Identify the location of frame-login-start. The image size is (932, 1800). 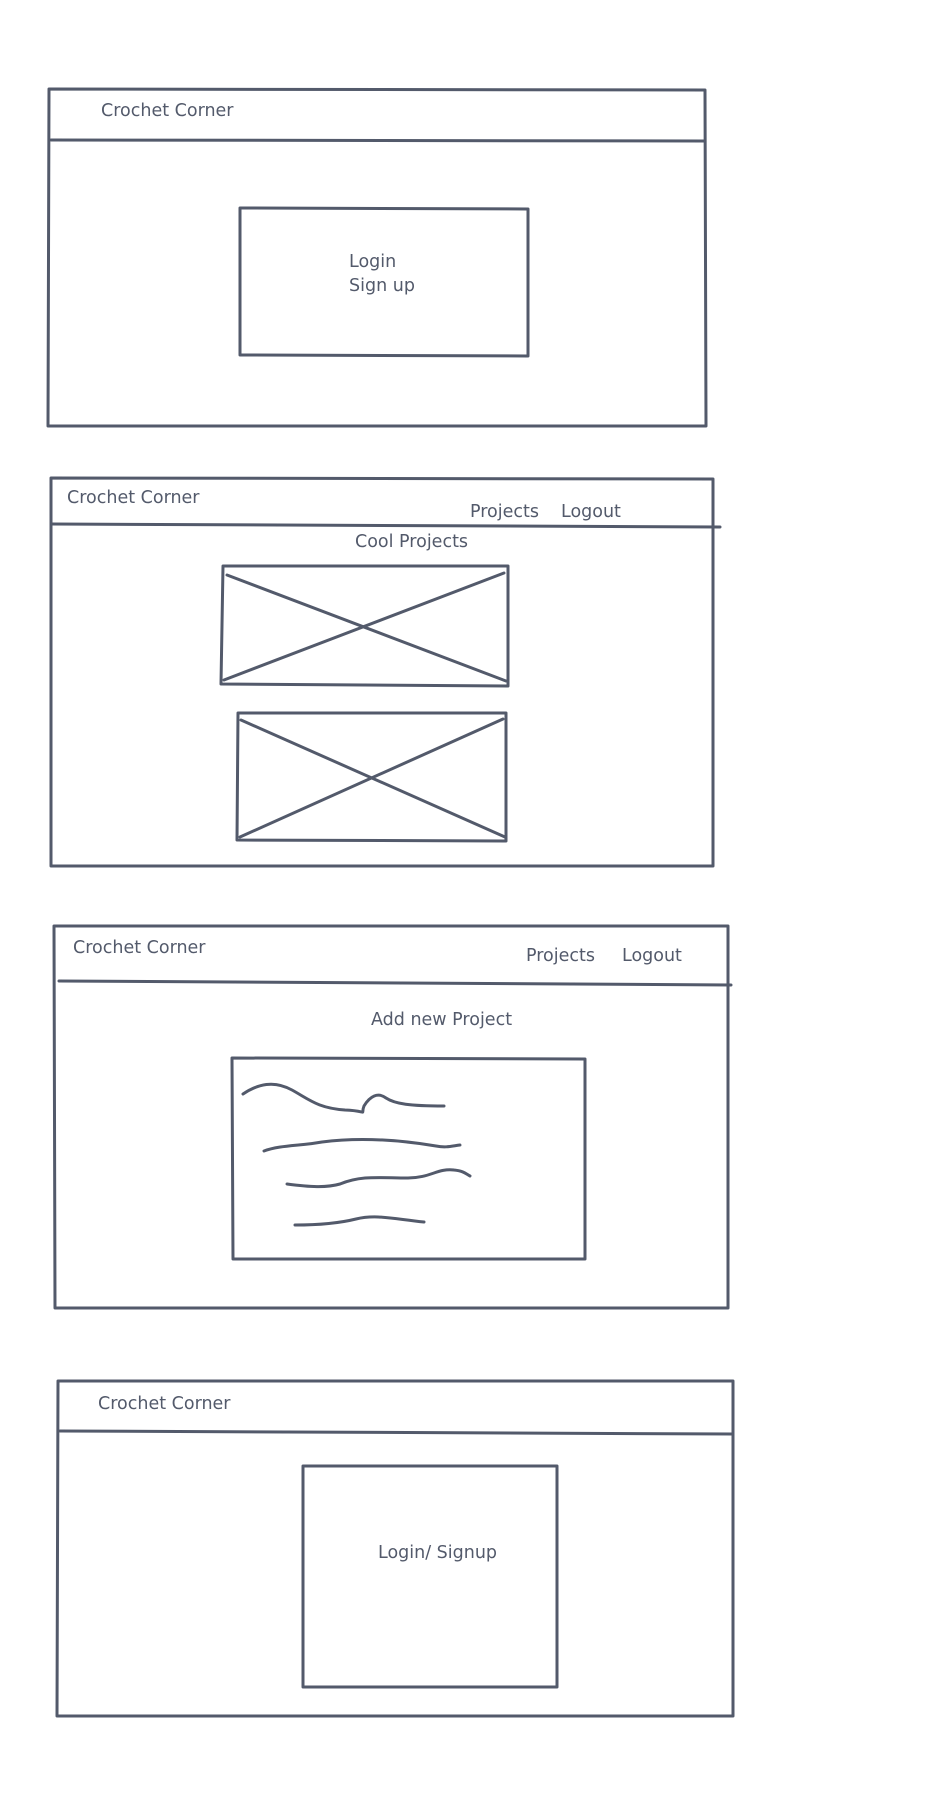
(377, 257).